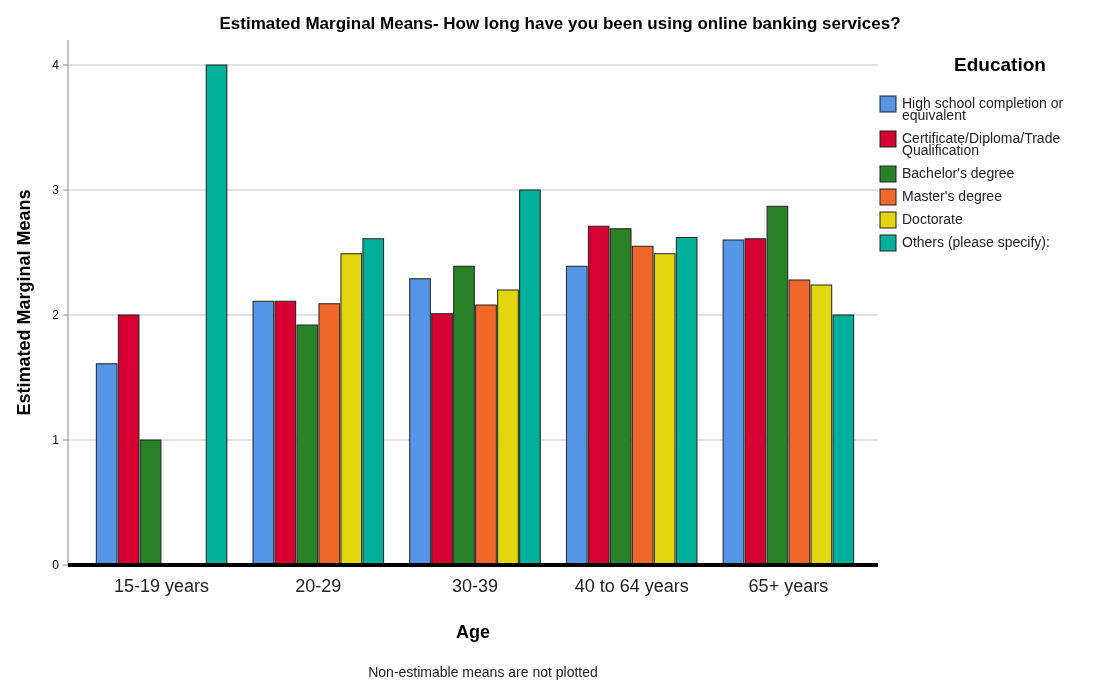 The height and width of the screenshot is (684, 1117). What do you see at coordinates (473, 632) in the screenshot?
I see `x-axis-title: Age` at bounding box center [473, 632].